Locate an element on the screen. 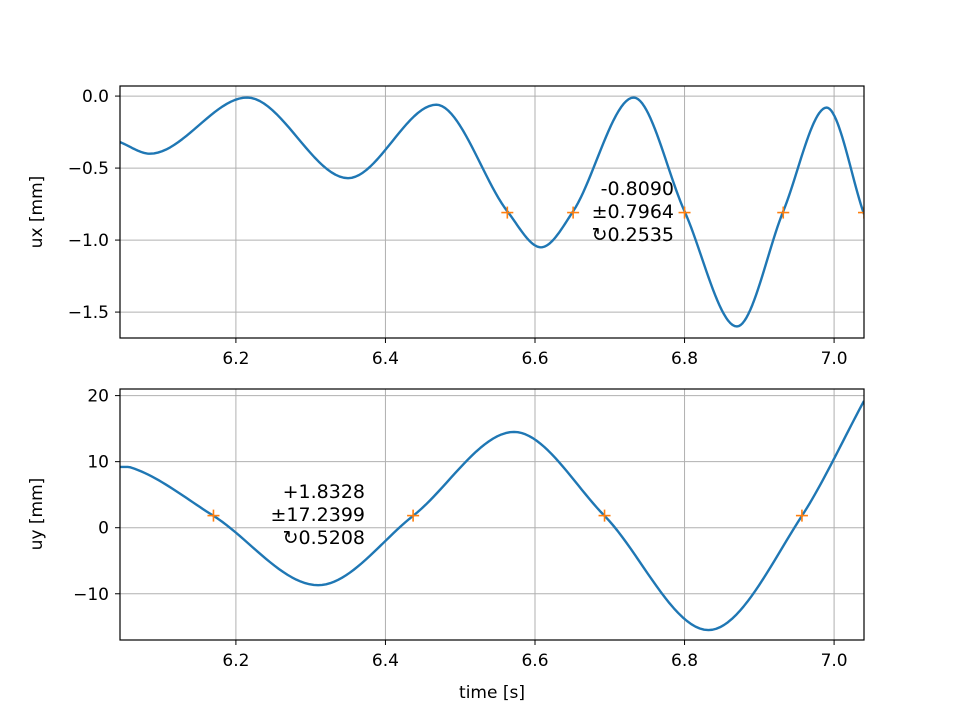 The height and width of the screenshot is (720, 960). uy-xlabel: time [s] is located at coordinates (492, 693).